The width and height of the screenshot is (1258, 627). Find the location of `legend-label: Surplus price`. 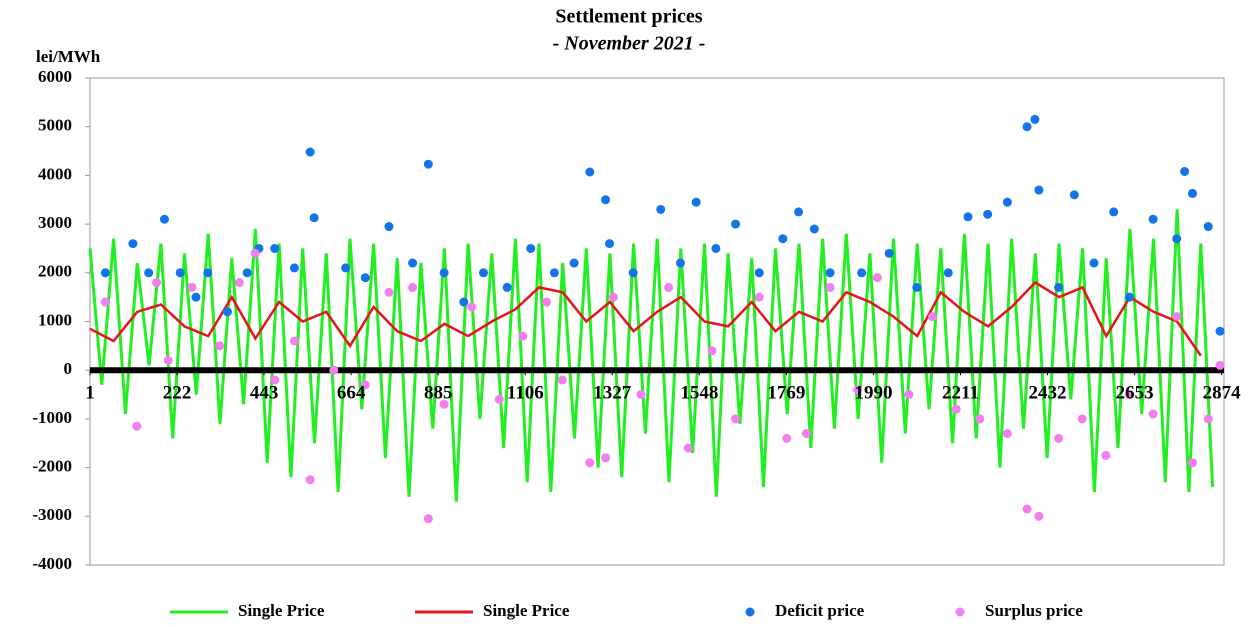

legend-label: Surplus price is located at coordinates (1034, 610).